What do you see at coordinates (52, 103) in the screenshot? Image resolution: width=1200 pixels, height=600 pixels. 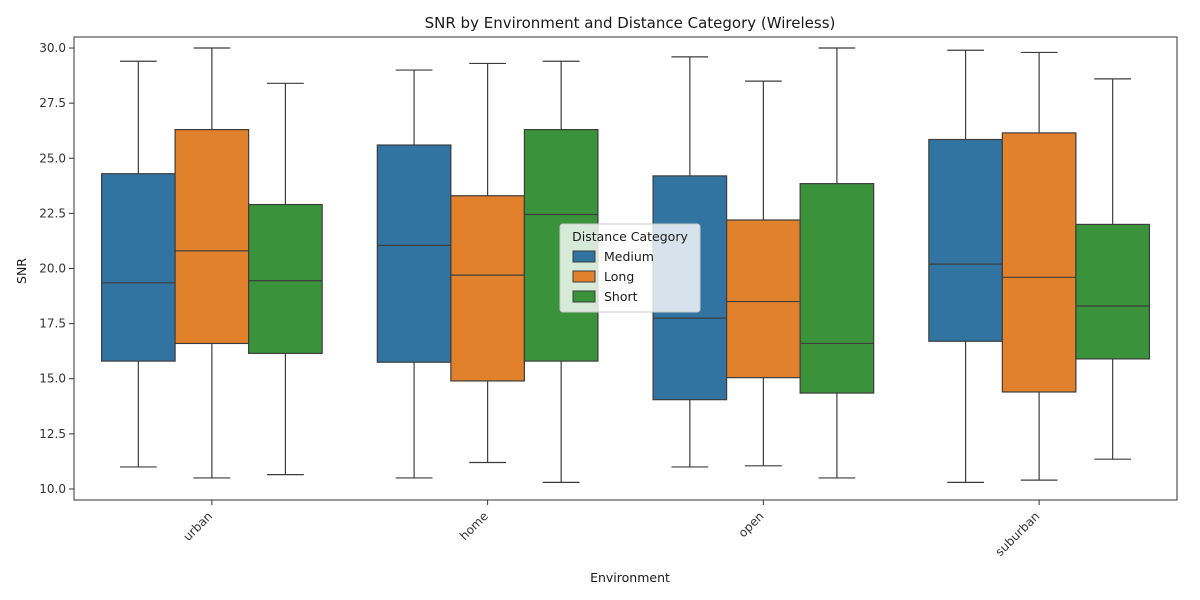 I see `y-tick-label: 27.5` at bounding box center [52, 103].